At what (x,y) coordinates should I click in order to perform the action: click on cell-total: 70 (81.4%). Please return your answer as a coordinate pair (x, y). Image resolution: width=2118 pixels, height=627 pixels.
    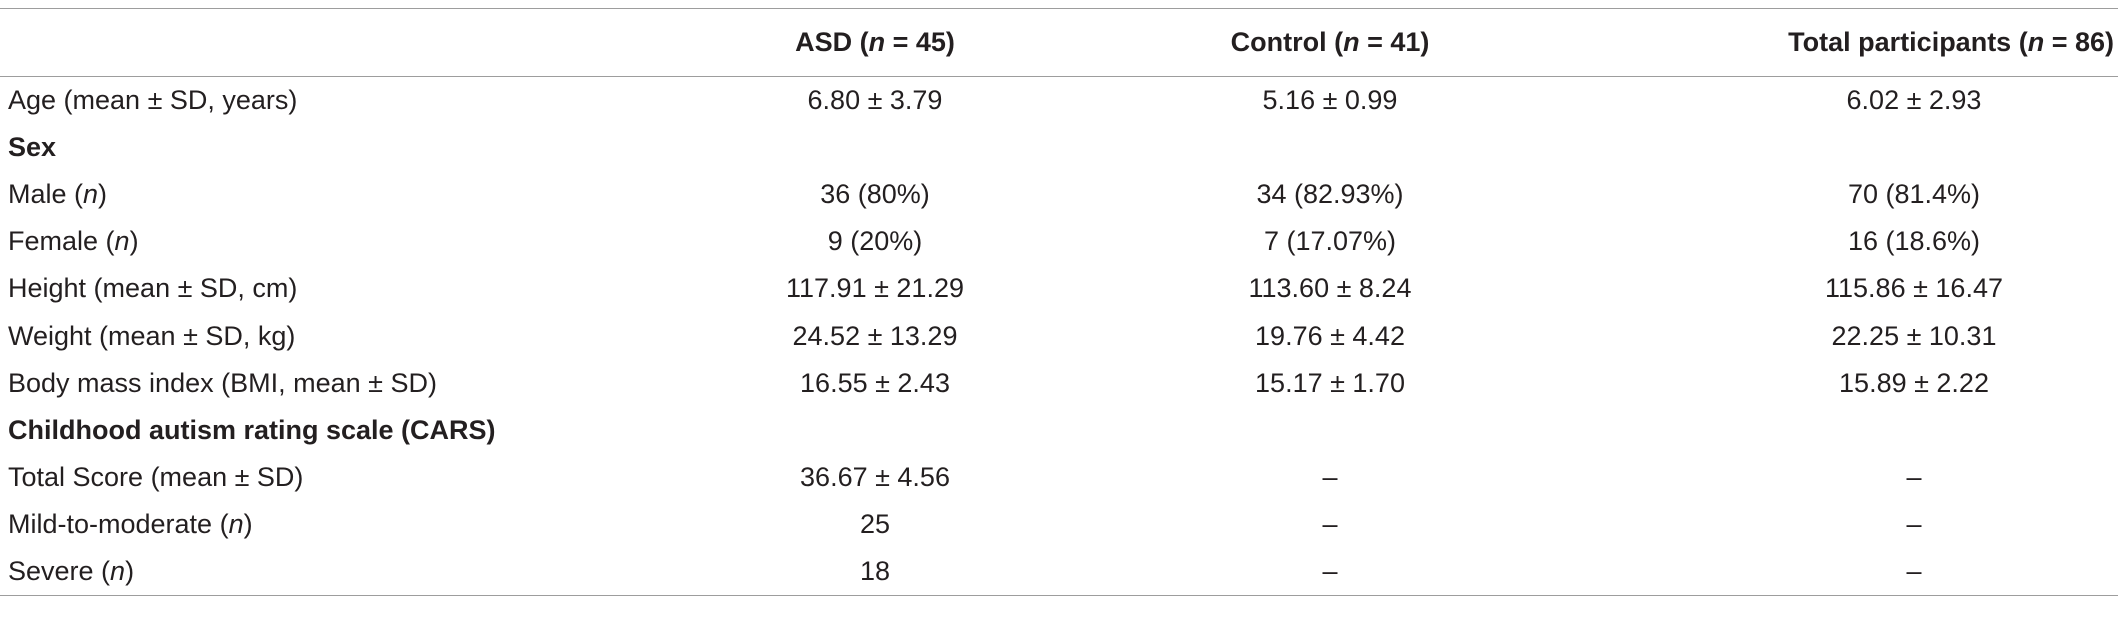
    Looking at the image, I should click on (1914, 193).